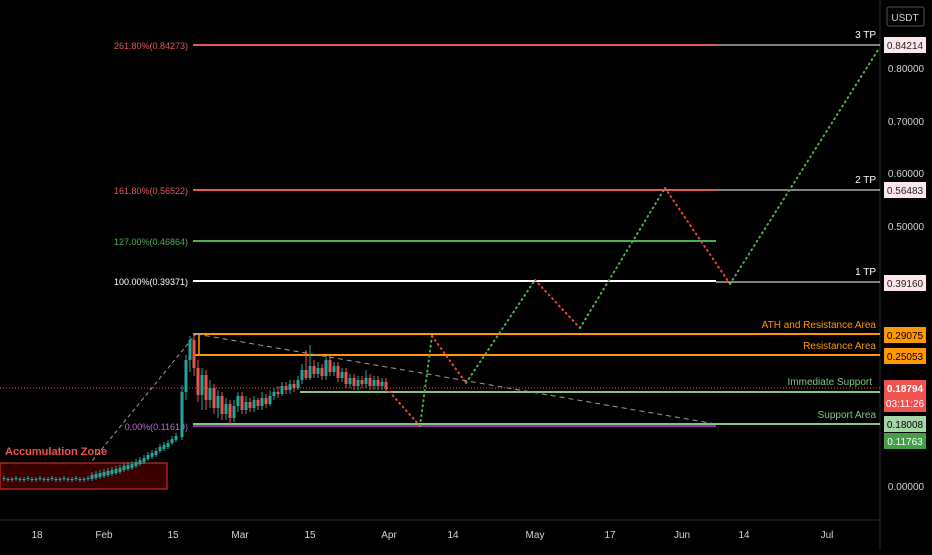 The height and width of the screenshot is (555, 932). I want to click on fib-level-0: 0.00%(0.11619), so click(420, 427).